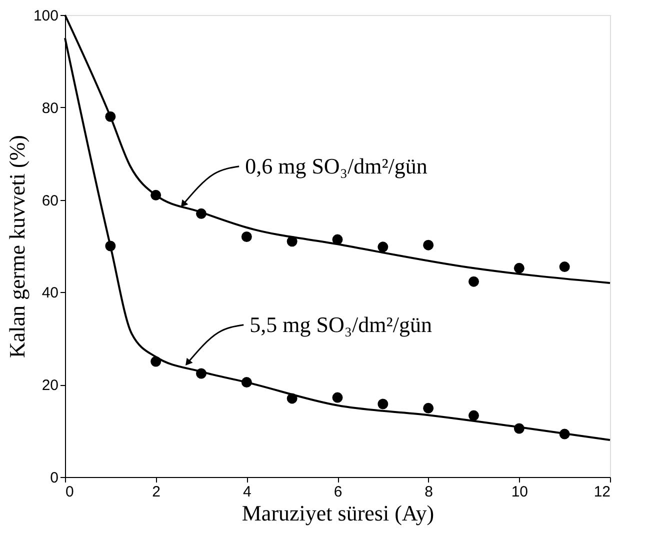 The height and width of the screenshot is (554, 650). Describe the element at coordinates (50, 108) in the screenshot. I see `y-tick-label: 80` at that location.